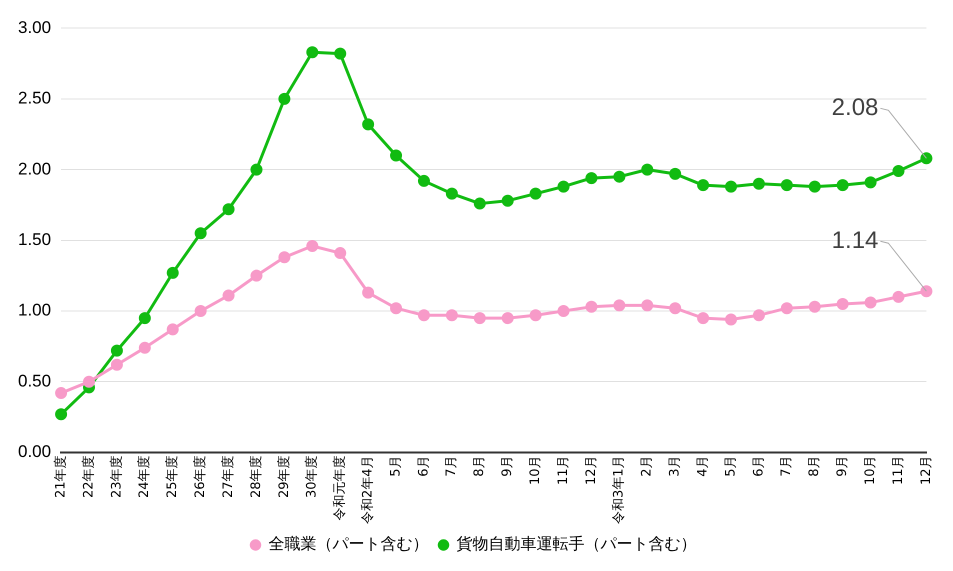  Describe the element at coordinates (172, 476) in the screenshot. I see `x-tick-label: 25年度` at that location.